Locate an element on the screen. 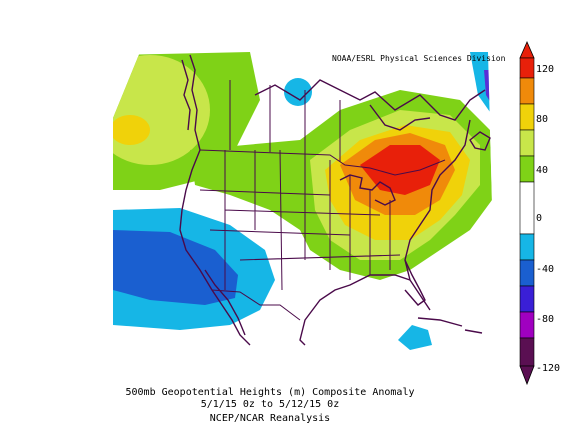 The height and width of the screenshot is (441, 565). colorbar-label-80: 80 is located at coordinates (542, 119).